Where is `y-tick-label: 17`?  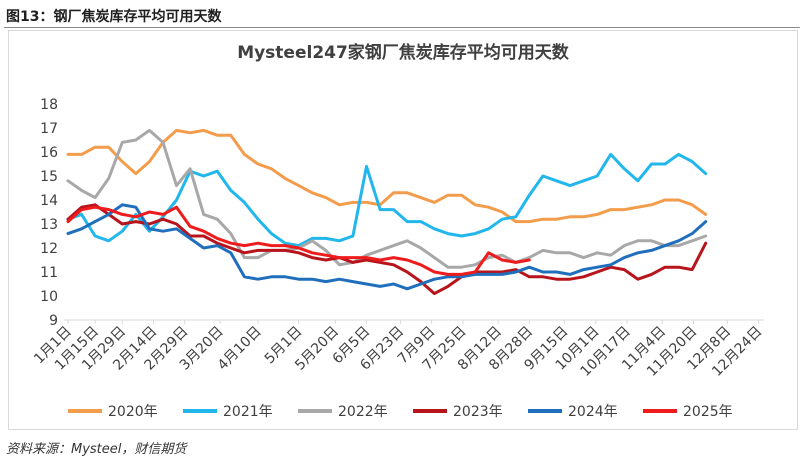
y-tick-label: 17 is located at coordinates (49, 129).